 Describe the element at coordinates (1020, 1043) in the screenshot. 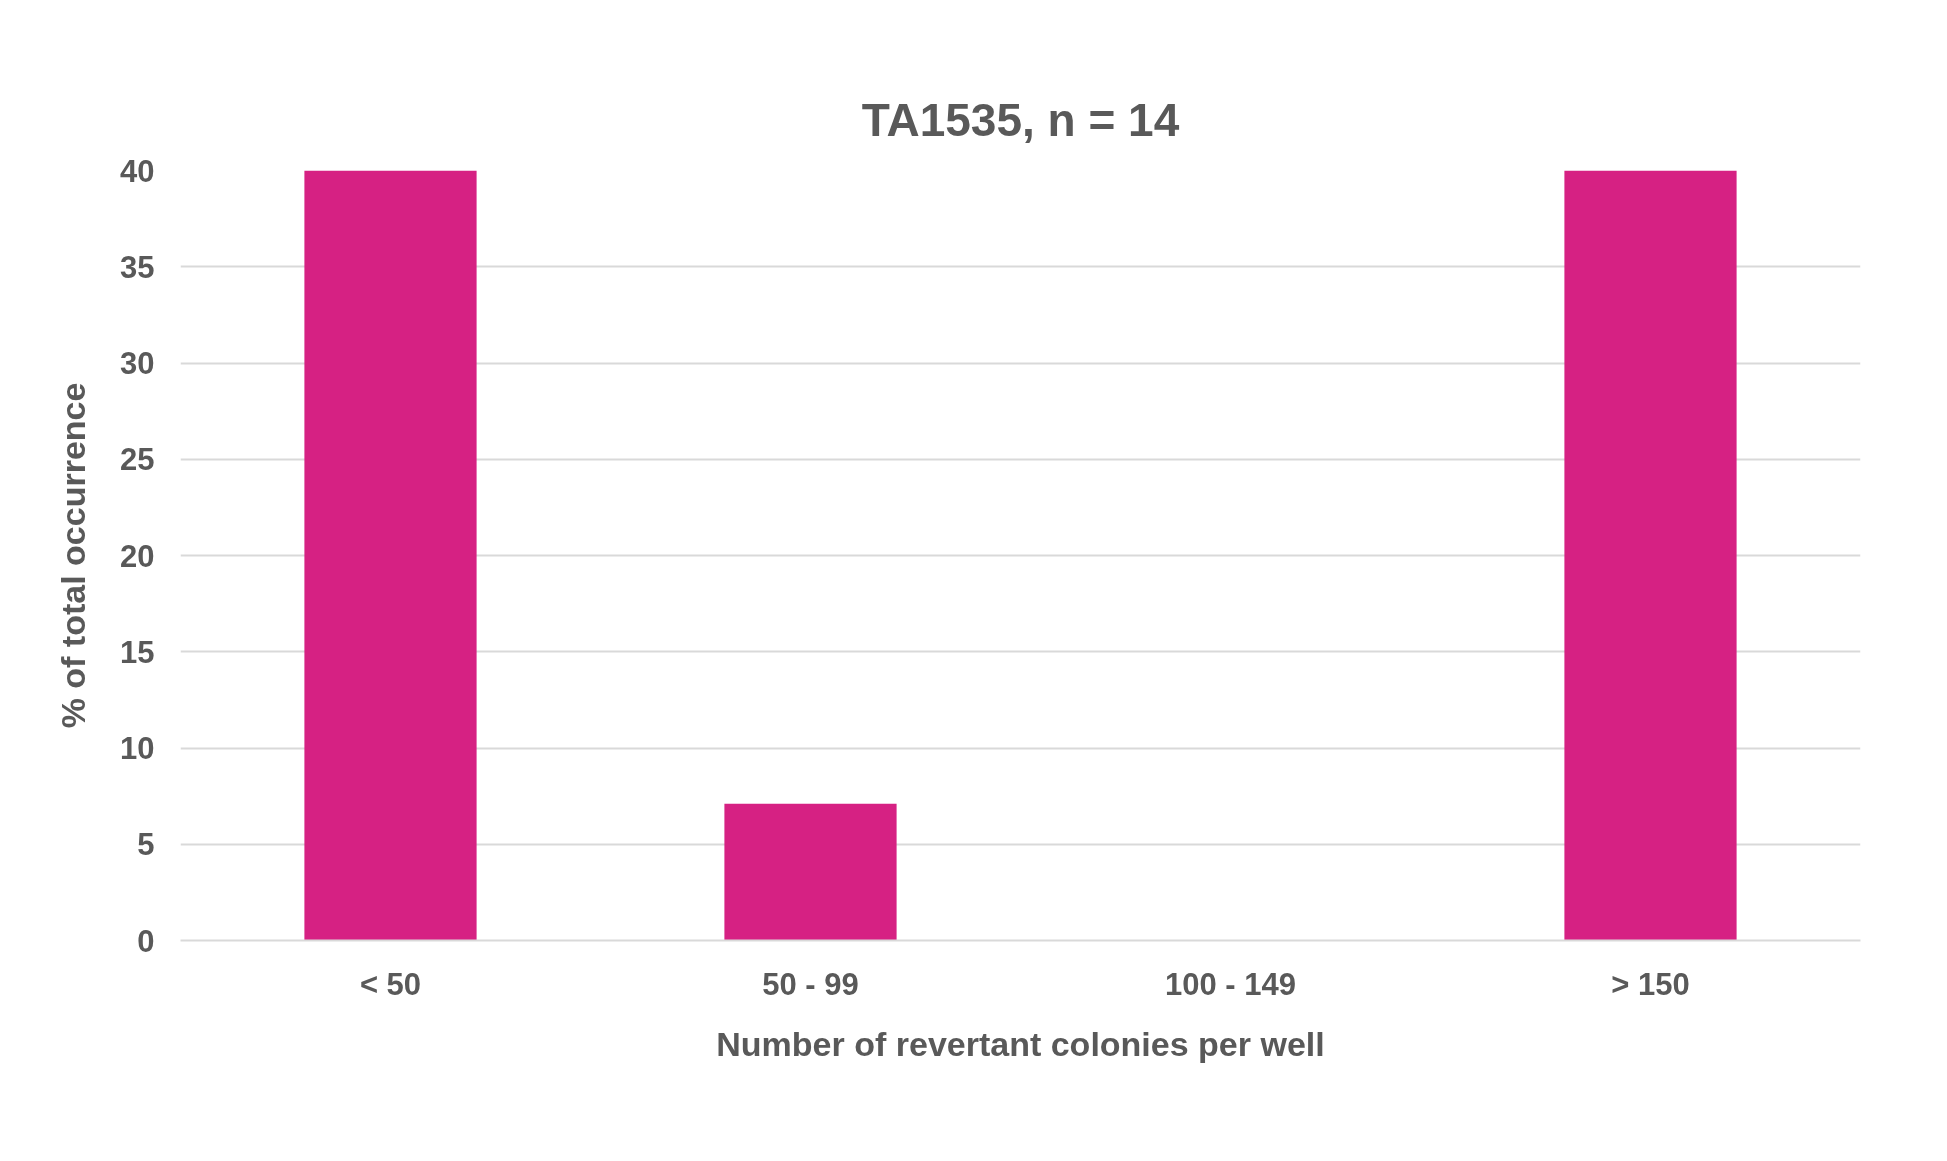

I see `x-axis-title: Number of revertant colonies per well` at that location.